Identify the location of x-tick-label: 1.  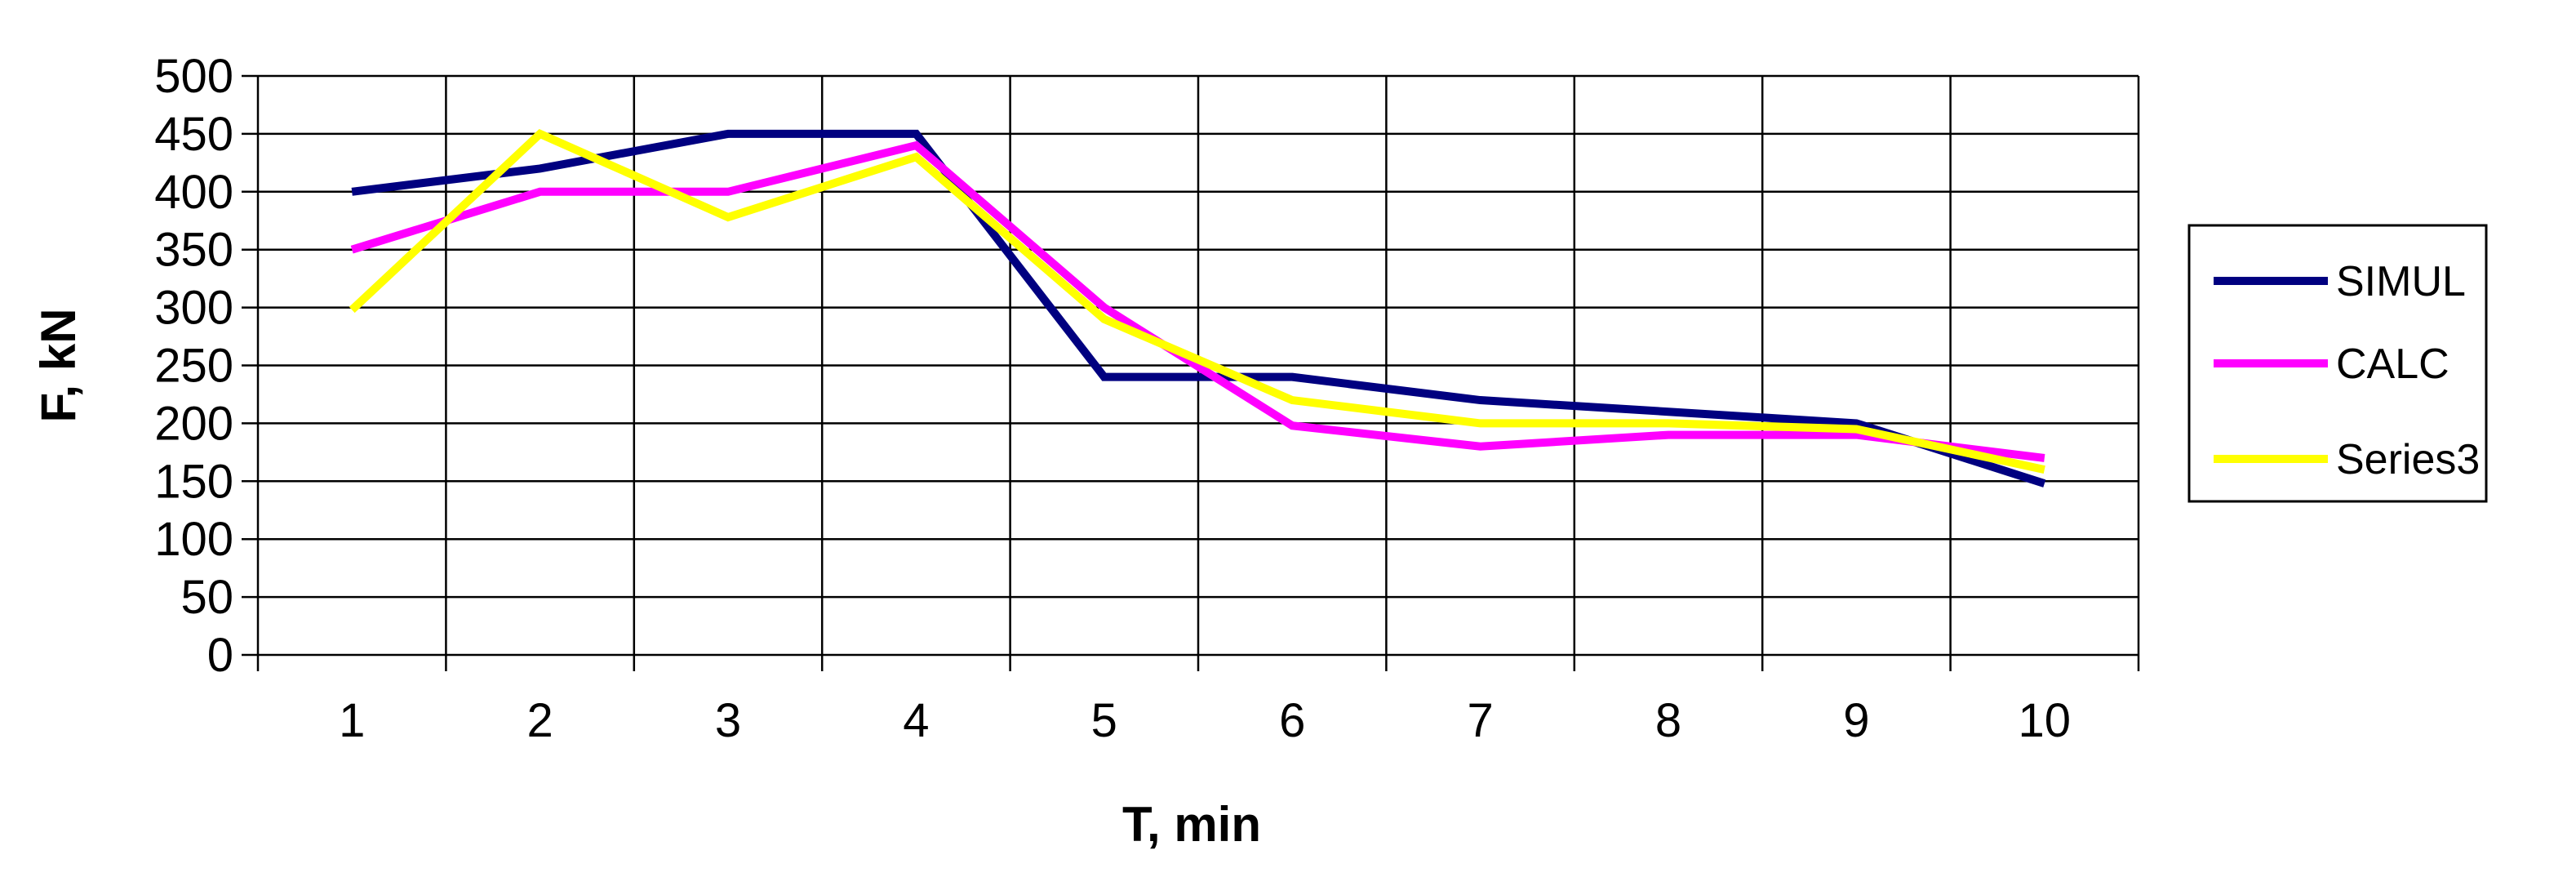
(352, 721).